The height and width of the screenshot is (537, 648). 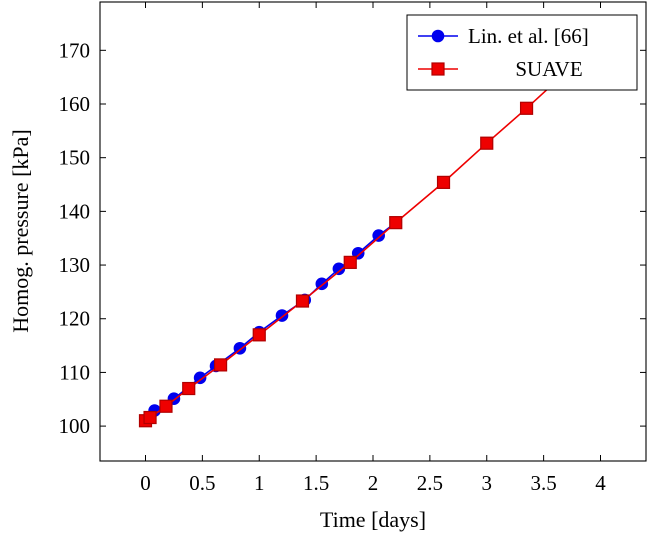 I want to click on x-tick-label: 1.5, so click(x=316, y=483).